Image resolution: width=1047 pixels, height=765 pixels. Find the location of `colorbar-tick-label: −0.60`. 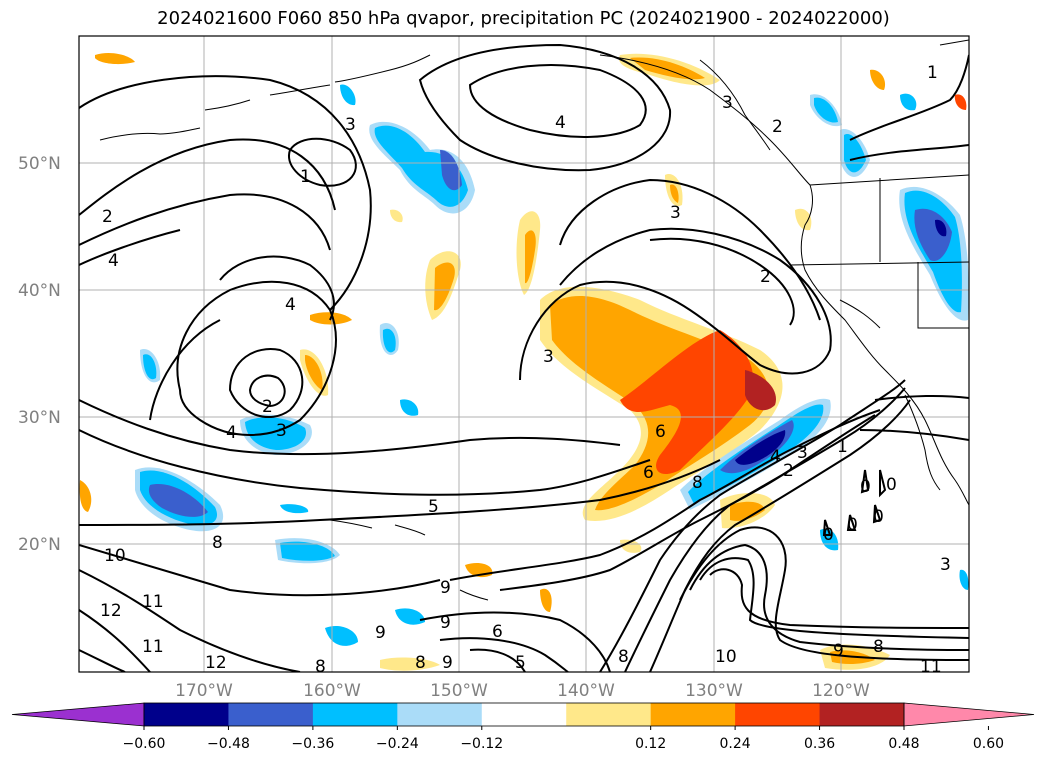

colorbar-tick-label: −0.60 is located at coordinates (144, 744).